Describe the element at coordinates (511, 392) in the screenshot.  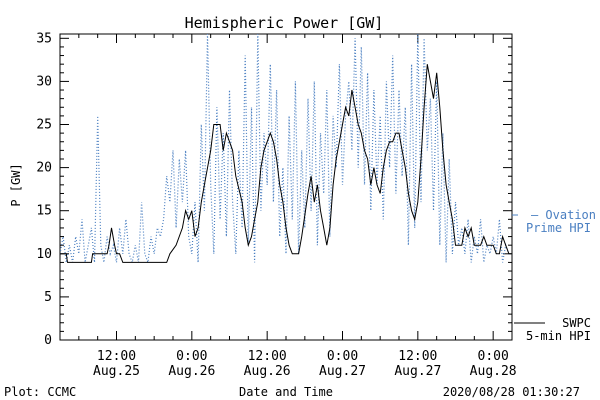
I see `footer-timestamp: 2020/08/28 01:30:27` at that location.